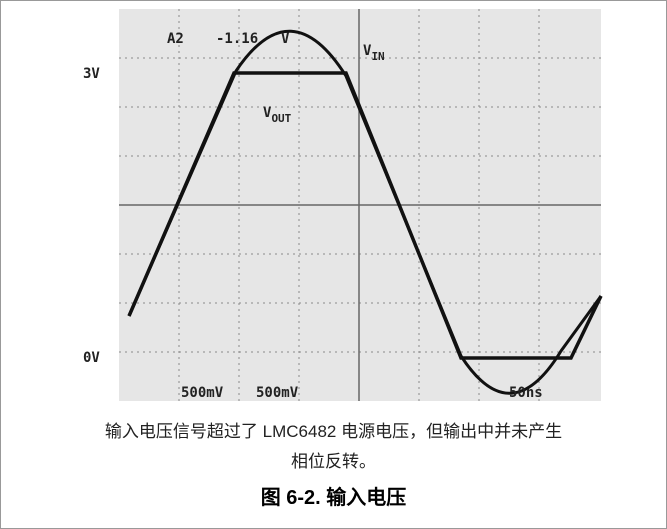 The height and width of the screenshot is (529, 667). I want to click on vout-main: V, so click(267, 113).